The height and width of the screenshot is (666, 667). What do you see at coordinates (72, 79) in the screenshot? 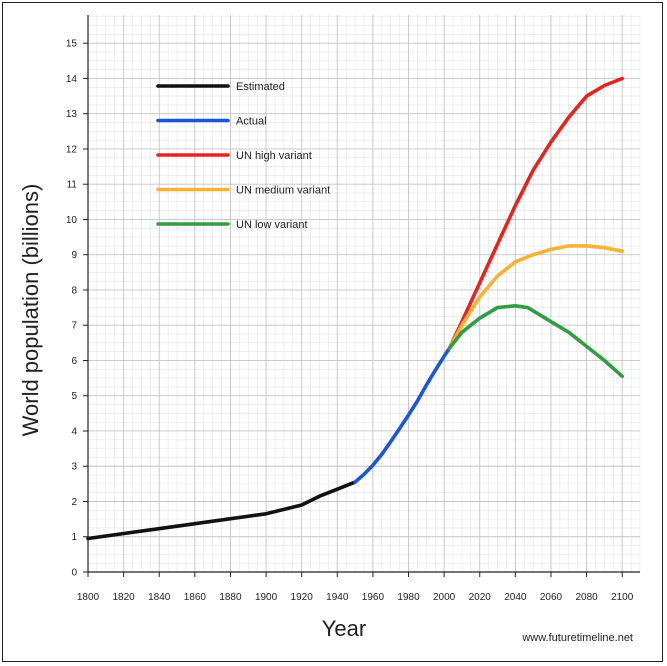
I see `y-tick-label: 14` at bounding box center [72, 79].